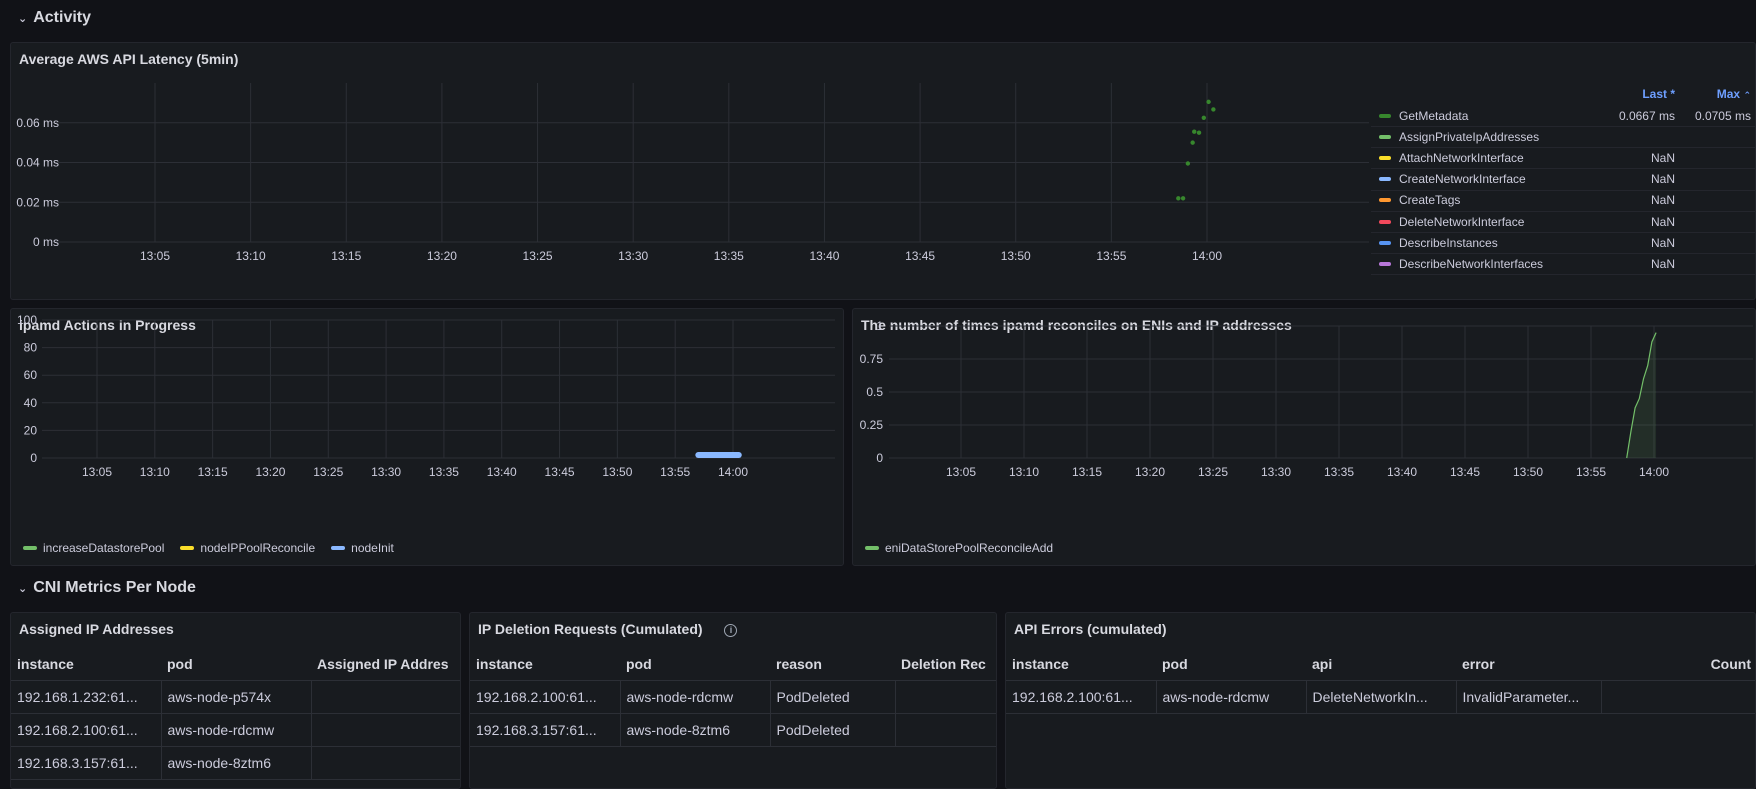 Image resolution: width=1756 pixels, height=789 pixels. Describe the element at coordinates (31, 375) in the screenshot. I see `y-tick-label: 60` at that location.